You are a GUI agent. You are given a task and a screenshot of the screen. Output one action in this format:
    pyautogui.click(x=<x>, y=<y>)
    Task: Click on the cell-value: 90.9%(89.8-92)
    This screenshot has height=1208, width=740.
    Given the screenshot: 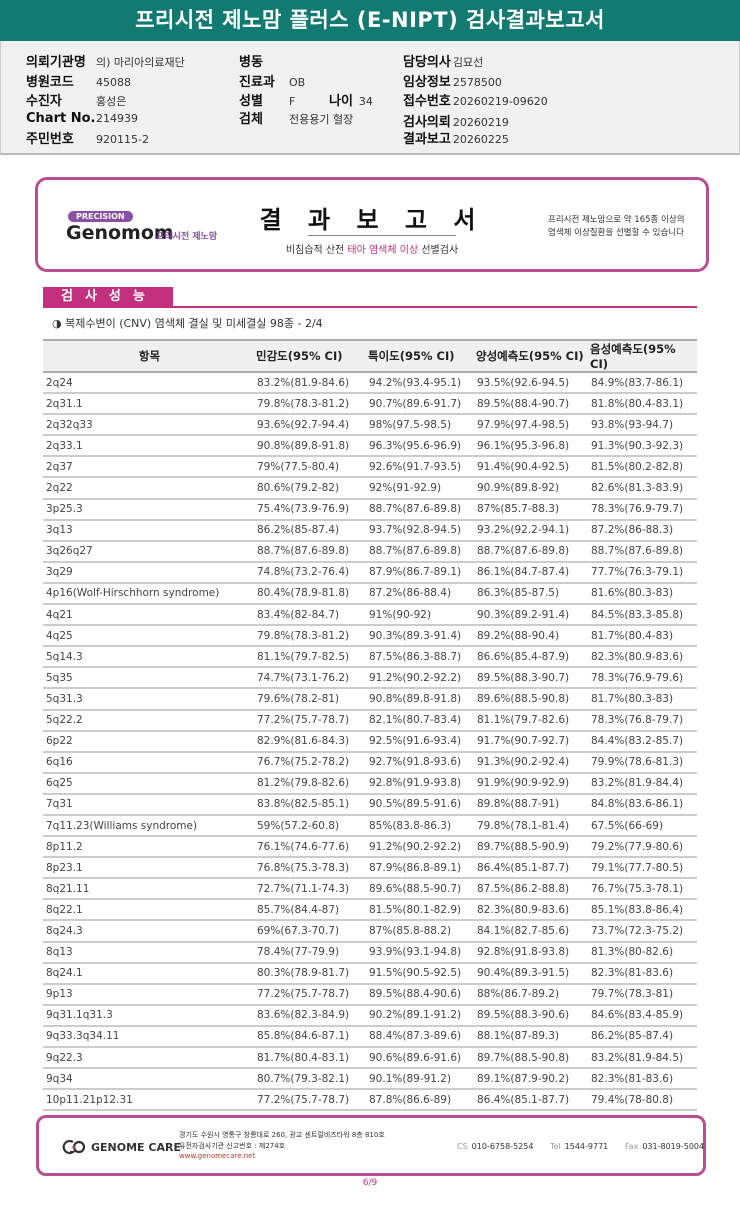 What is the action you would take?
    pyautogui.click(x=531, y=488)
    